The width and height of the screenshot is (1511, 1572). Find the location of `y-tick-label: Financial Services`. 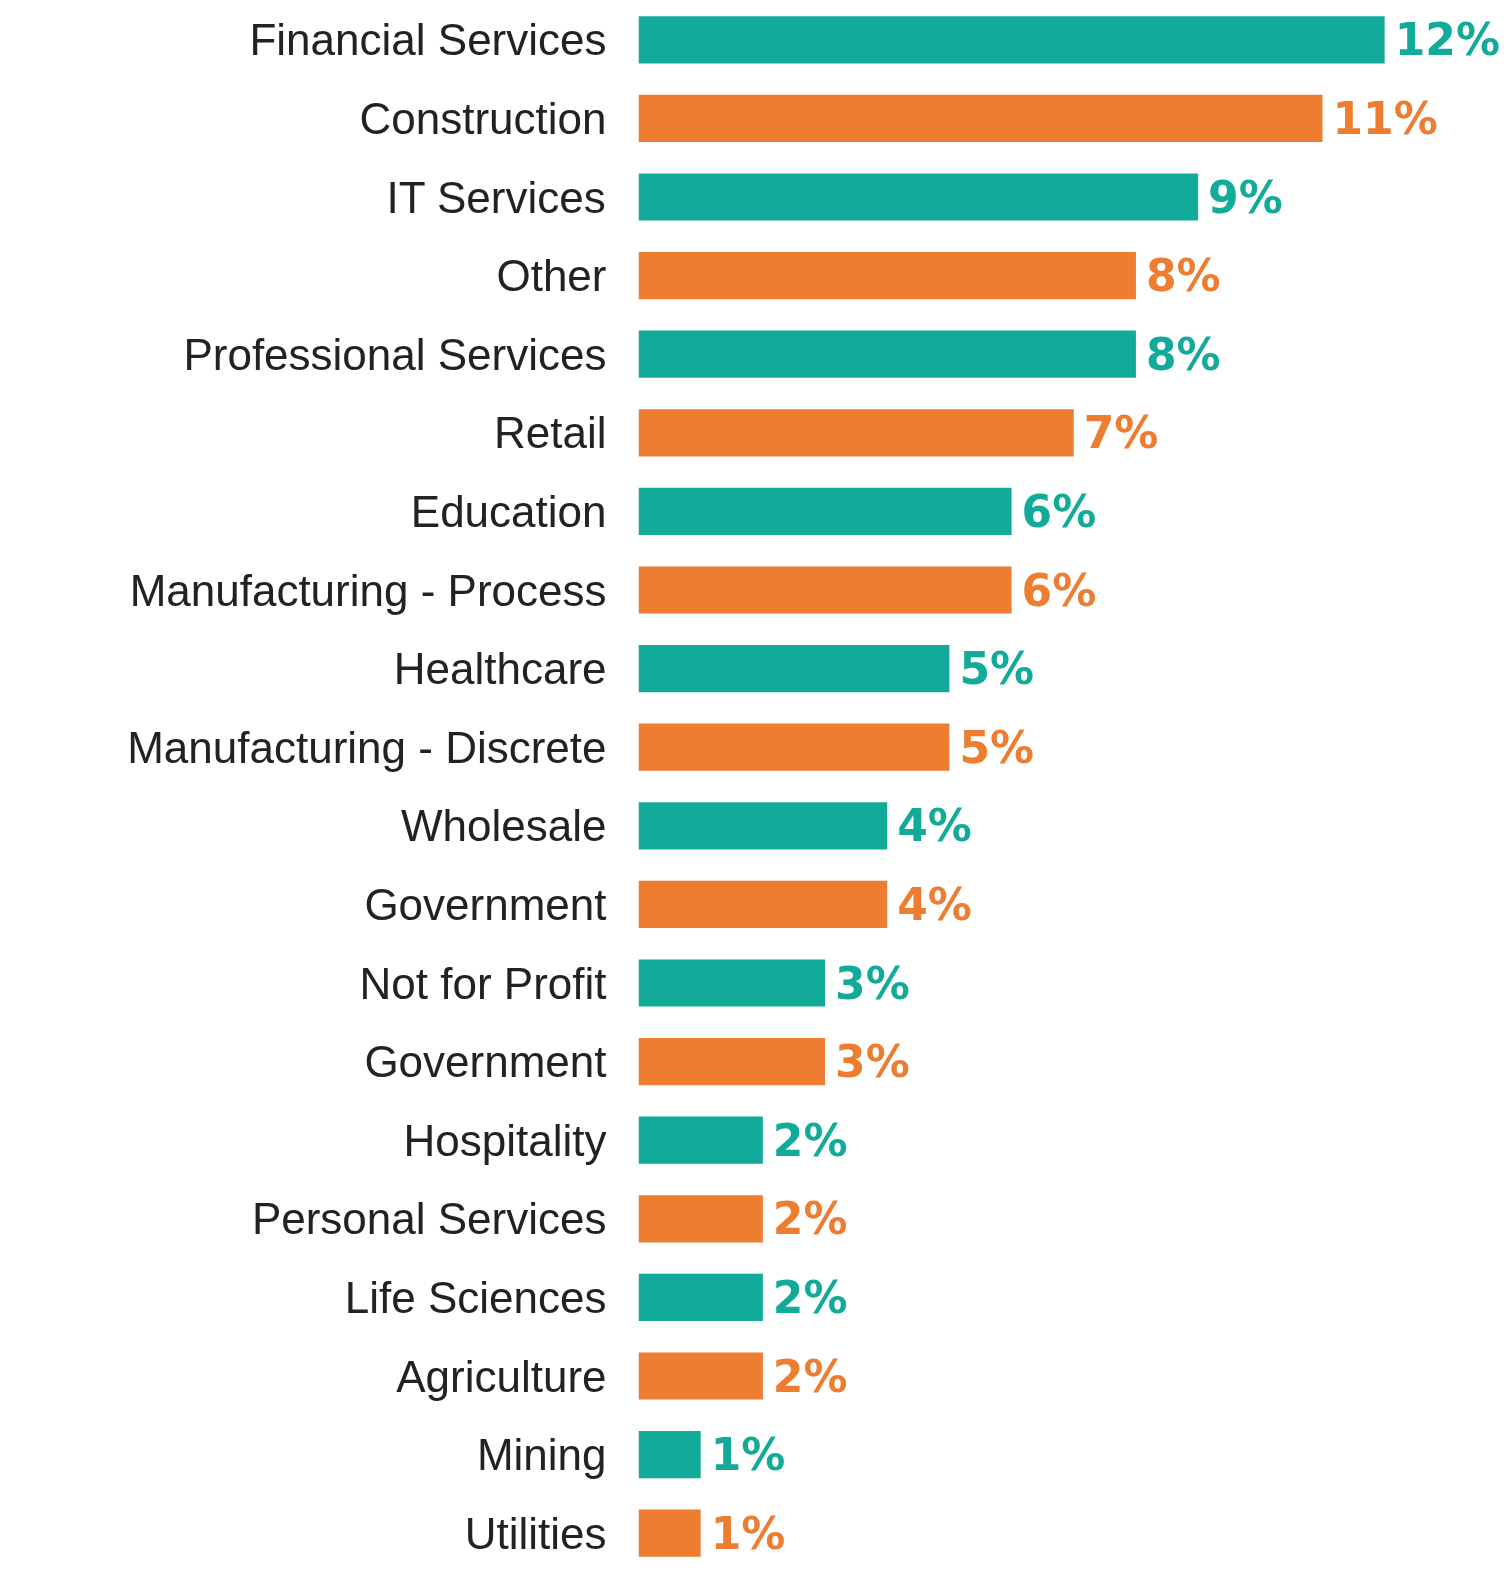

y-tick-label: Financial Services is located at coordinates (428, 40).